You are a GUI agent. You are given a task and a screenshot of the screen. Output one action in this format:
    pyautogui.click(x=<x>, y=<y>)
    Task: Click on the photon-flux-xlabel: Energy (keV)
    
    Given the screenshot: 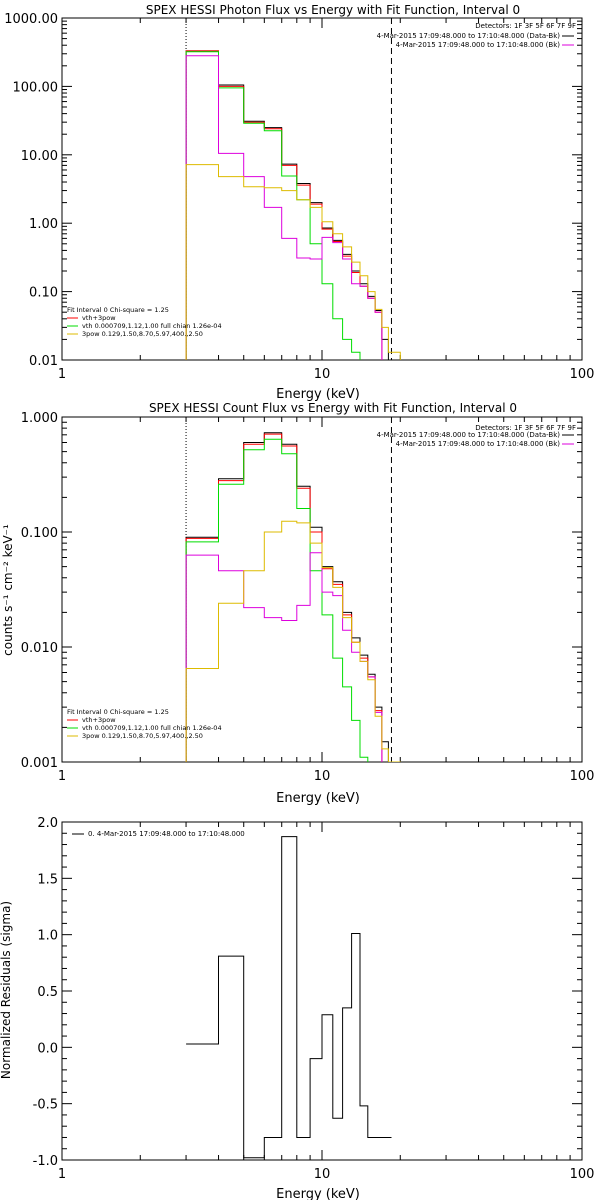 What is the action you would take?
    pyautogui.click(x=318, y=394)
    